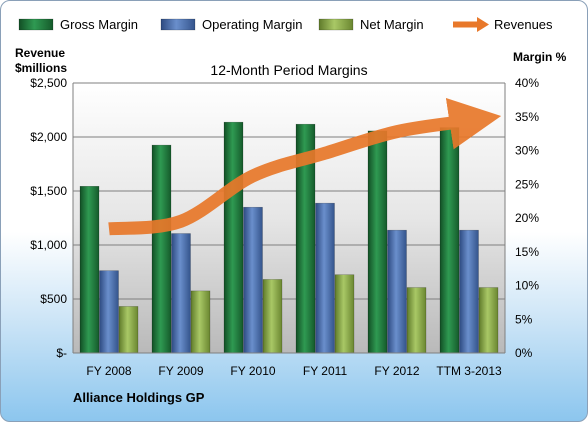 The width and height of the screenshot is (588, 422). What do you see at coordinates (524, 319) in the screenshot?
I see `right-tick-label: 5%` at bounding box center [524, 319].